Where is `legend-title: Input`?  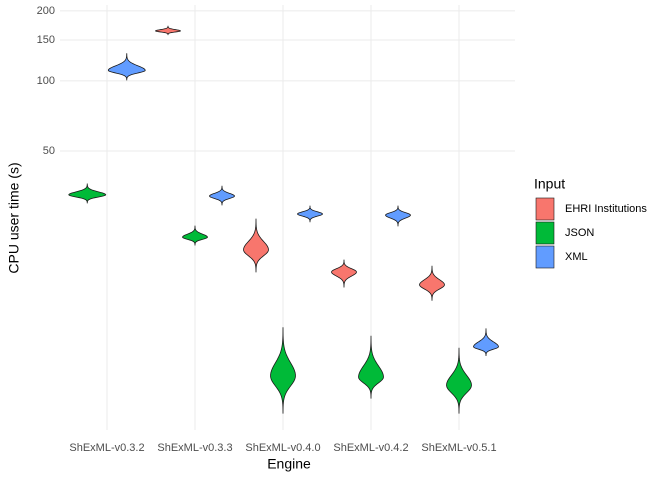
legend-title: Input is located at coordinates (549, 184).